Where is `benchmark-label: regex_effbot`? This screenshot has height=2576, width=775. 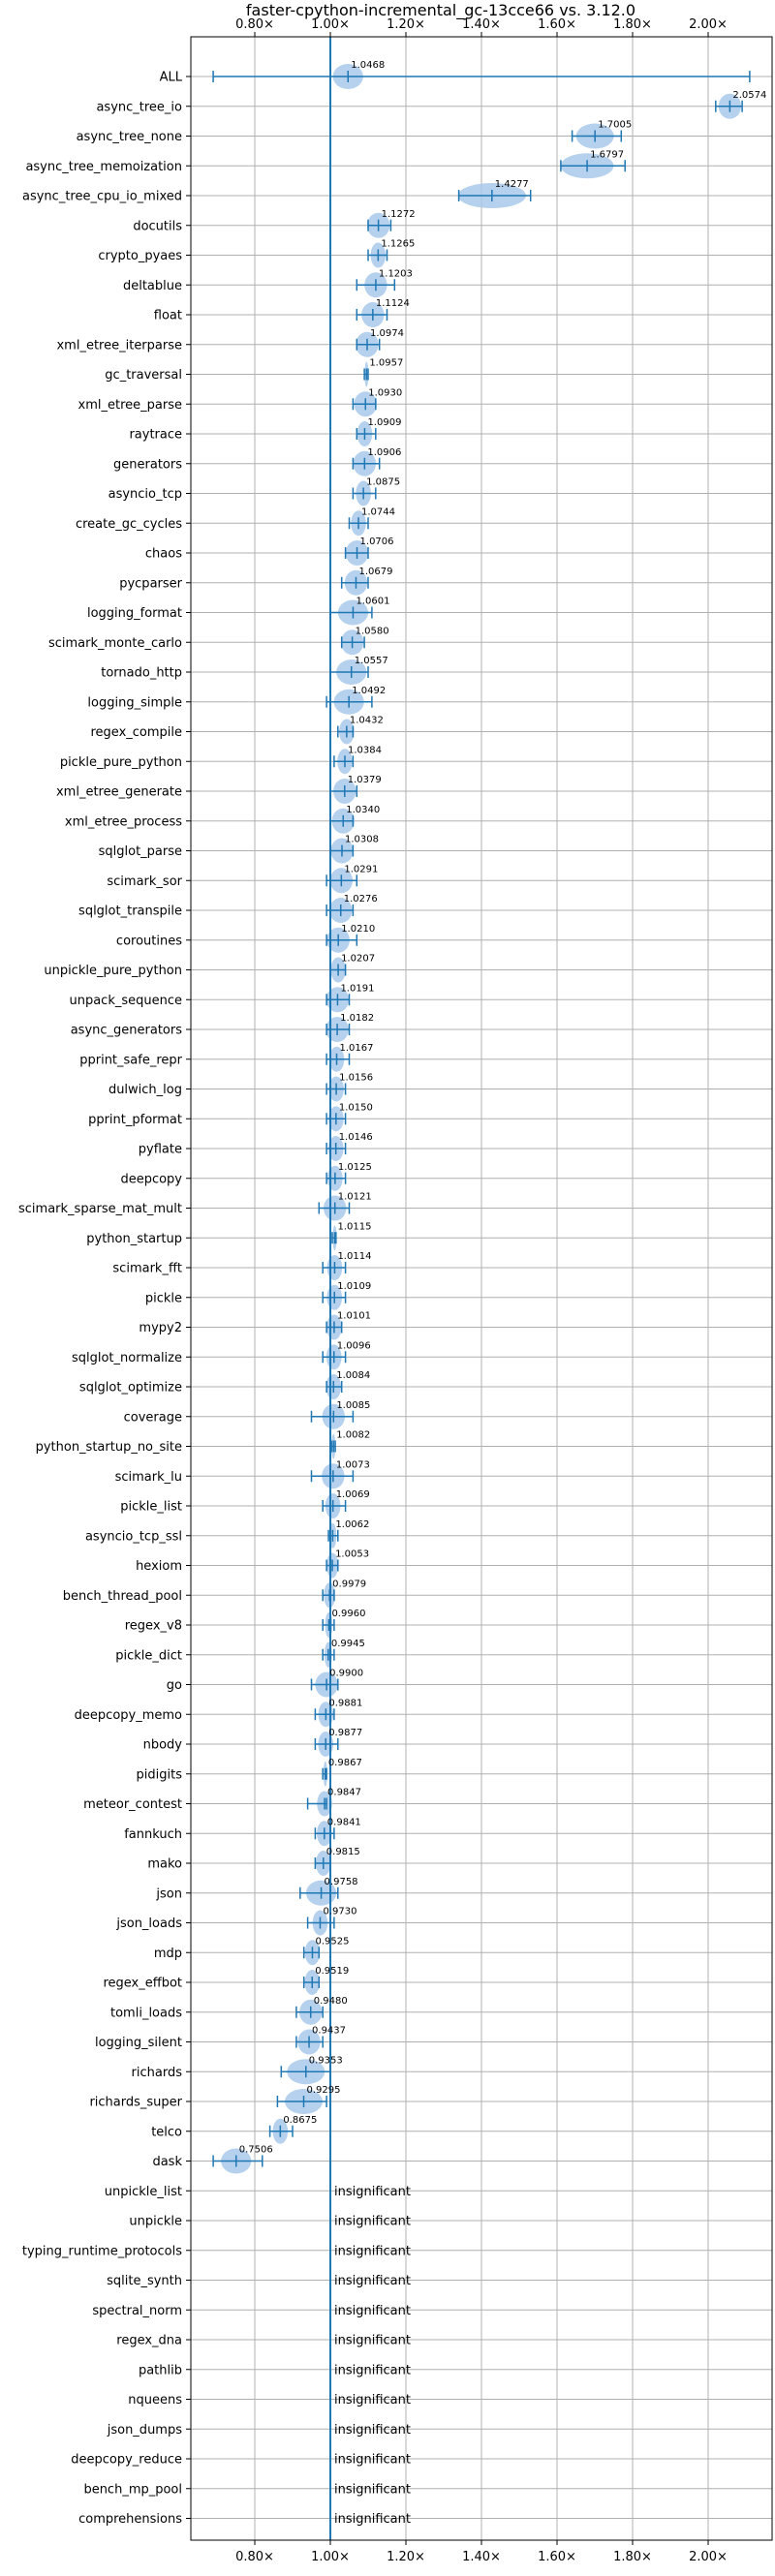
benchmark-label: regex_effbot is located at coordinates (142, 1984).